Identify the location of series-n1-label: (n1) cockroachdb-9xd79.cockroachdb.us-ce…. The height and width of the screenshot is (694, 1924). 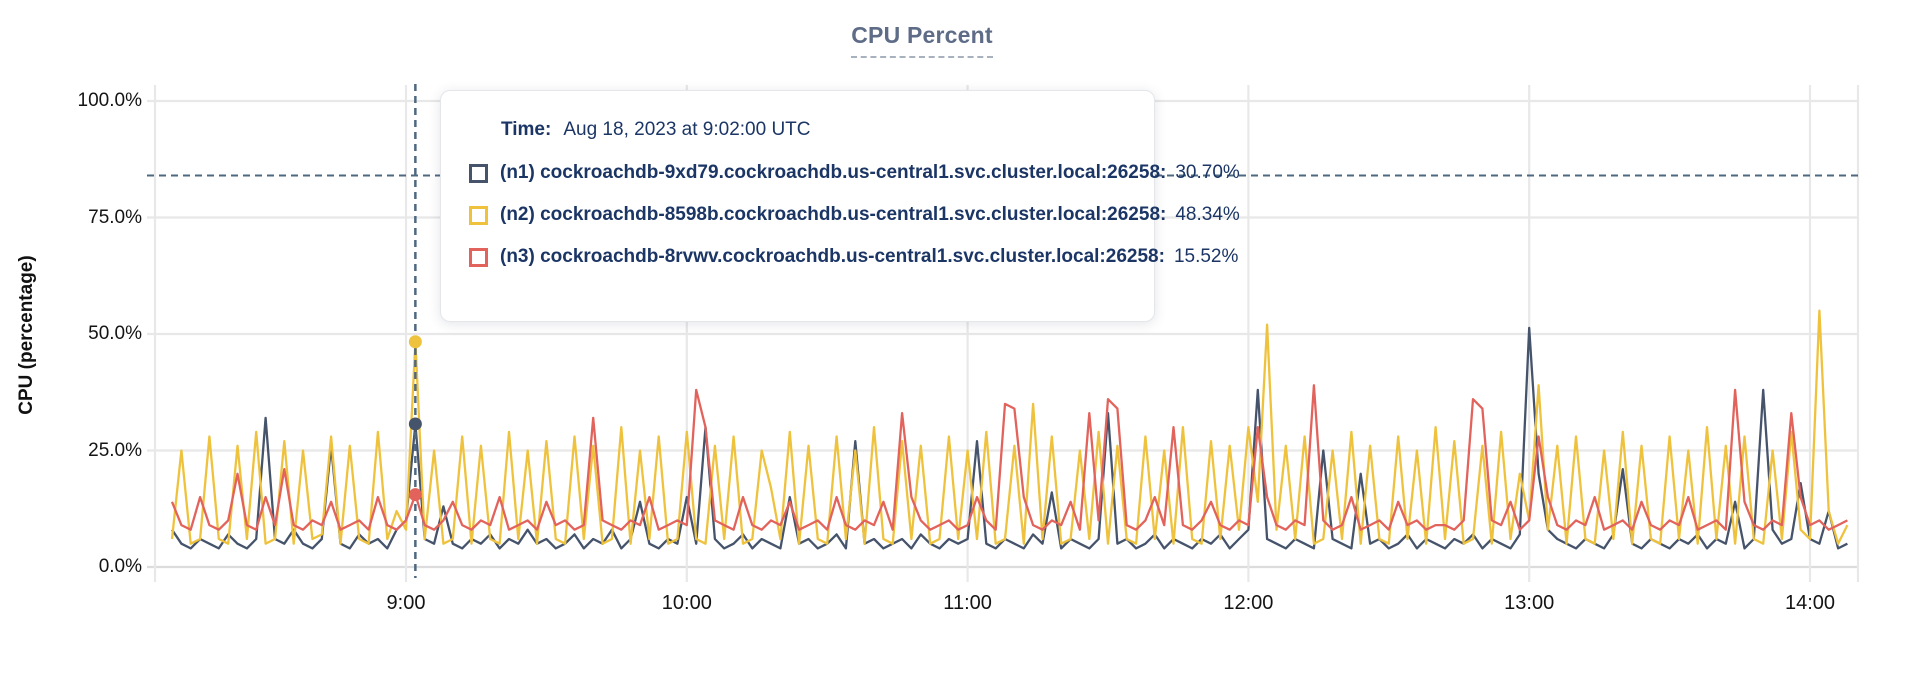
(833, 172).